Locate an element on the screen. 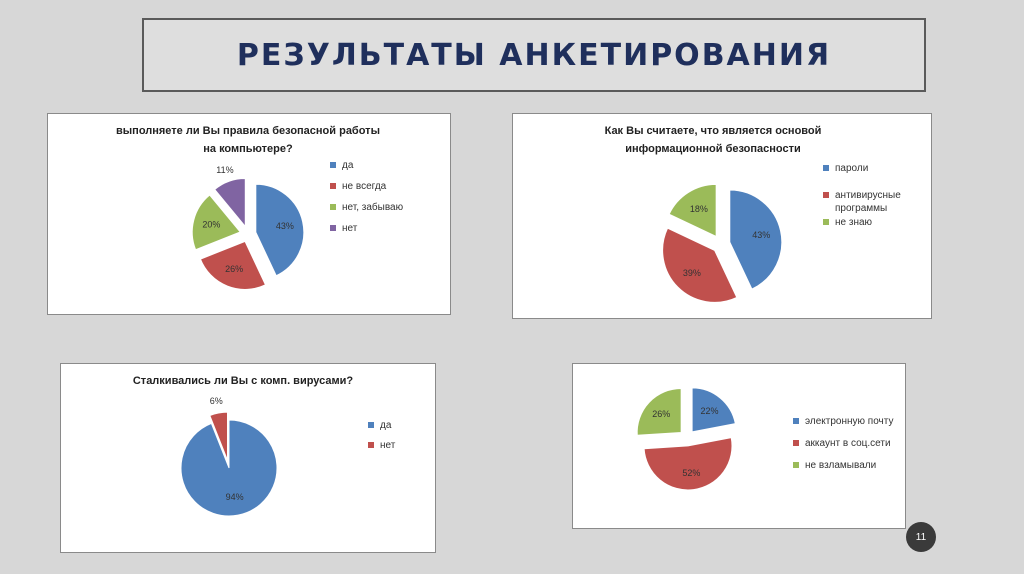 The image size is (1024, 574). data-label: 6% is located at coordinates (216, 401).